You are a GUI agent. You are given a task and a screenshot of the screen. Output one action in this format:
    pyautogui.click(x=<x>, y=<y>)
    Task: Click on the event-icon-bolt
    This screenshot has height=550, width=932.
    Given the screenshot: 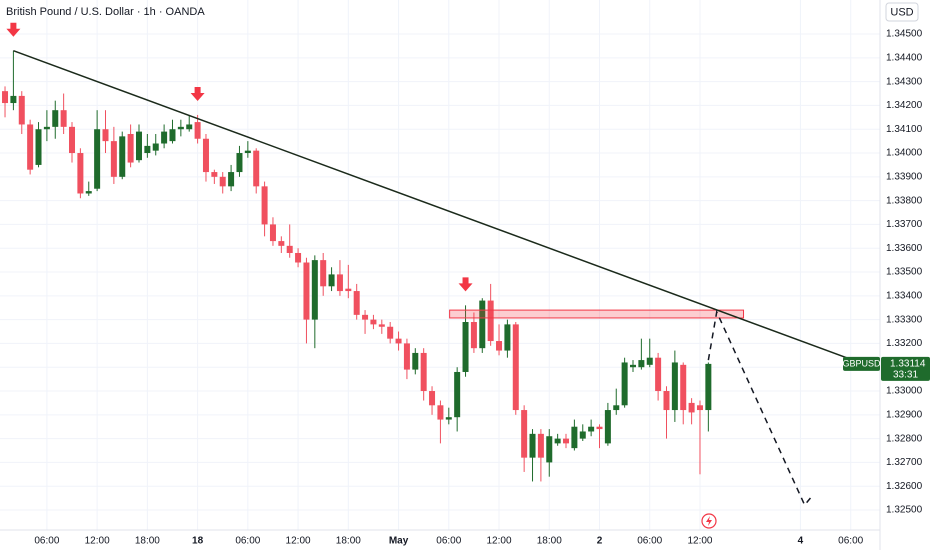 What is the action you would take?
    pyautogui.click(x=709, y=521)
    